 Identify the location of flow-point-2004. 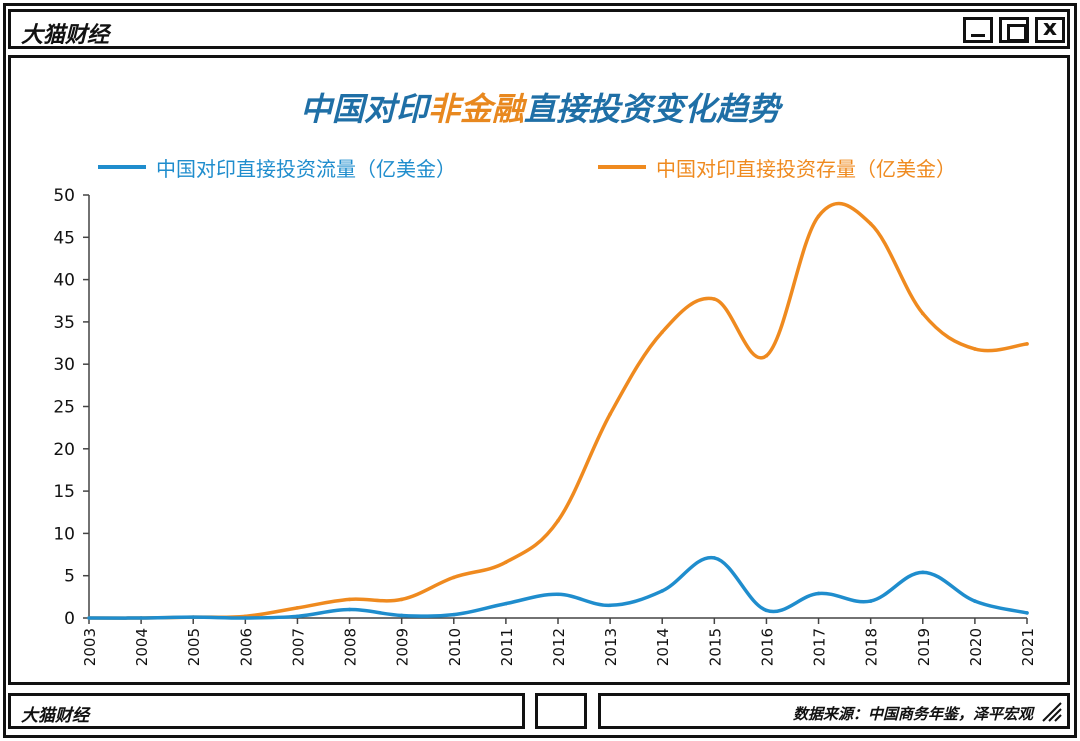
(141, 618).